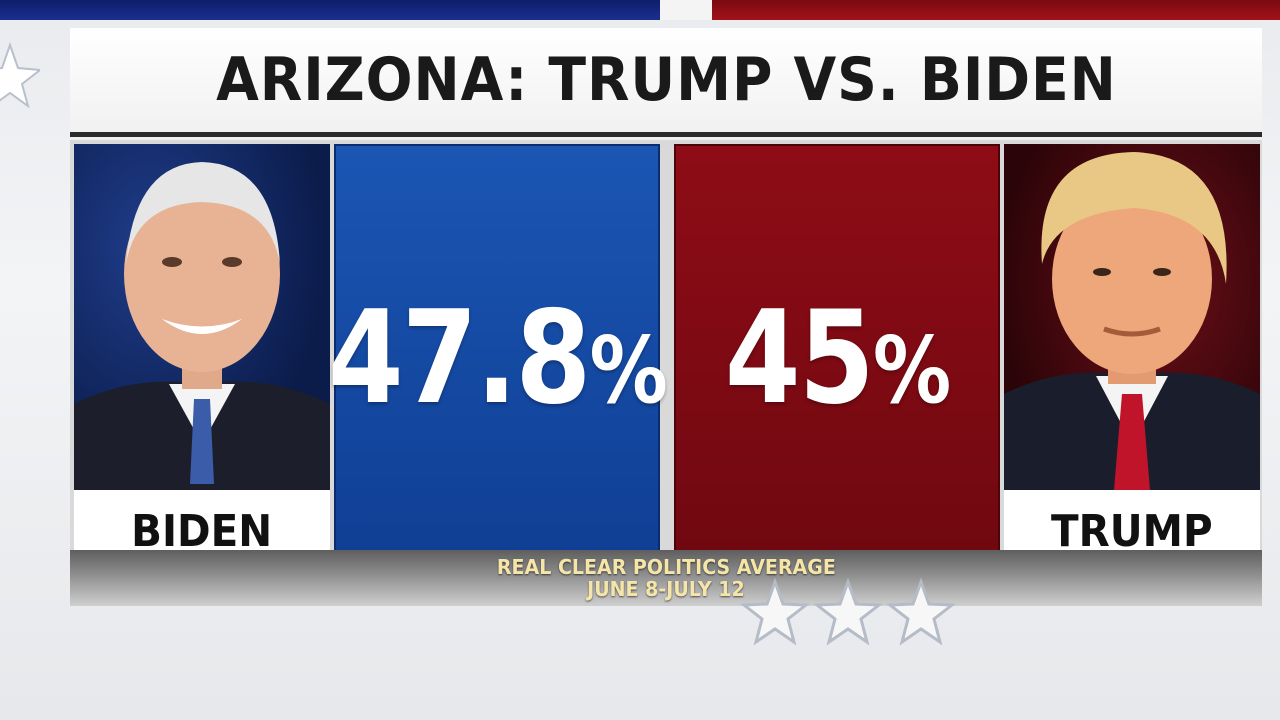 Image resolution: width=1280 pixels, height=720 pixels. Describe the element at coordinates (330, 10) in the screenshot. I see `top-bar-blue` at that location.